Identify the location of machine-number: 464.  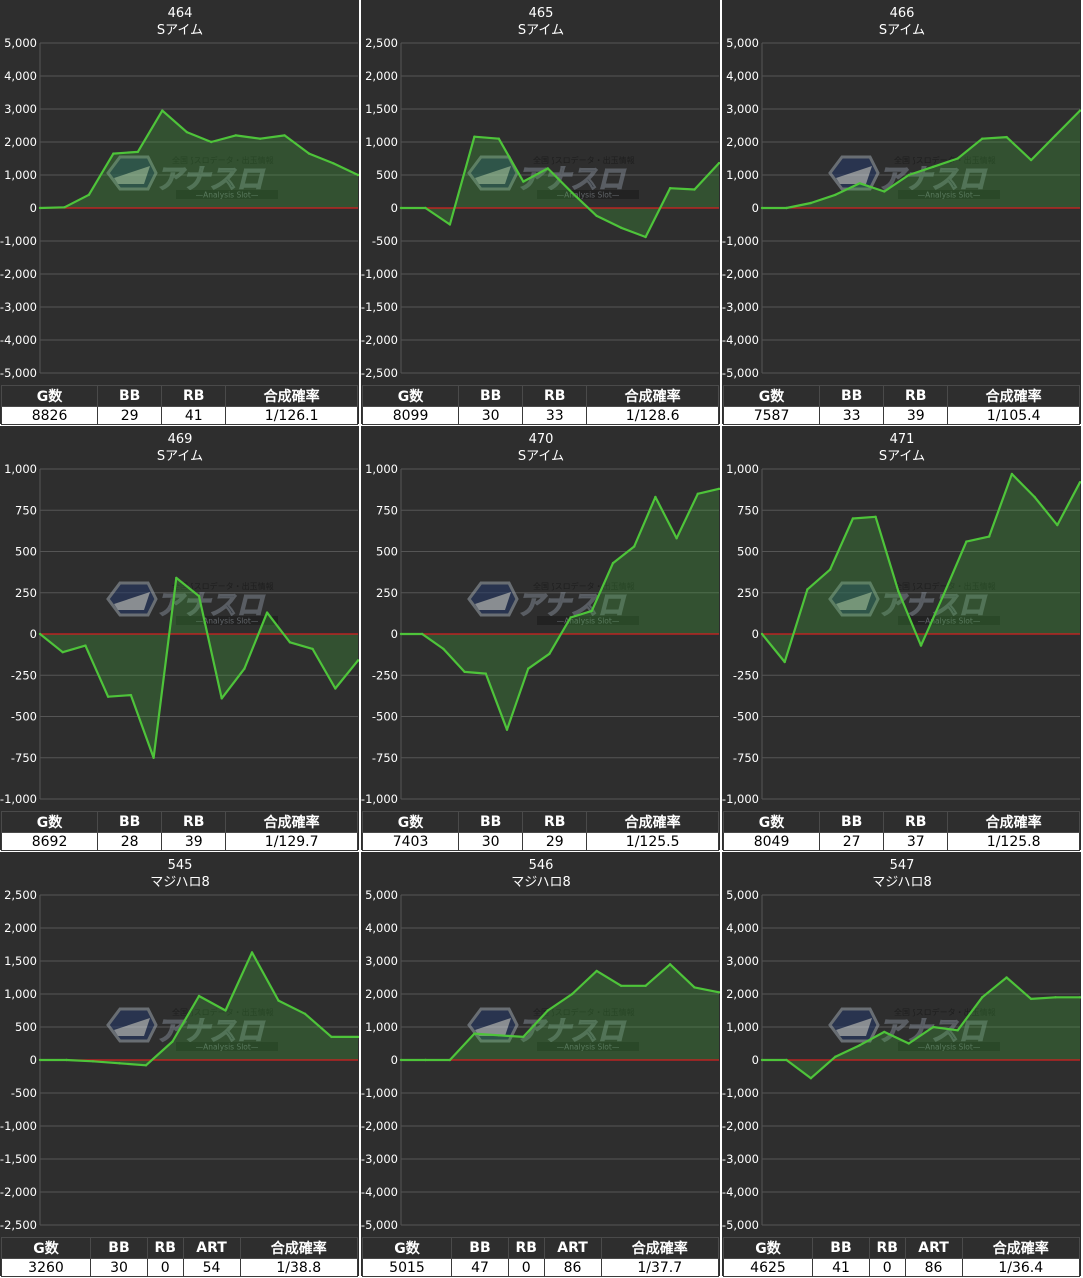
(180, 13).